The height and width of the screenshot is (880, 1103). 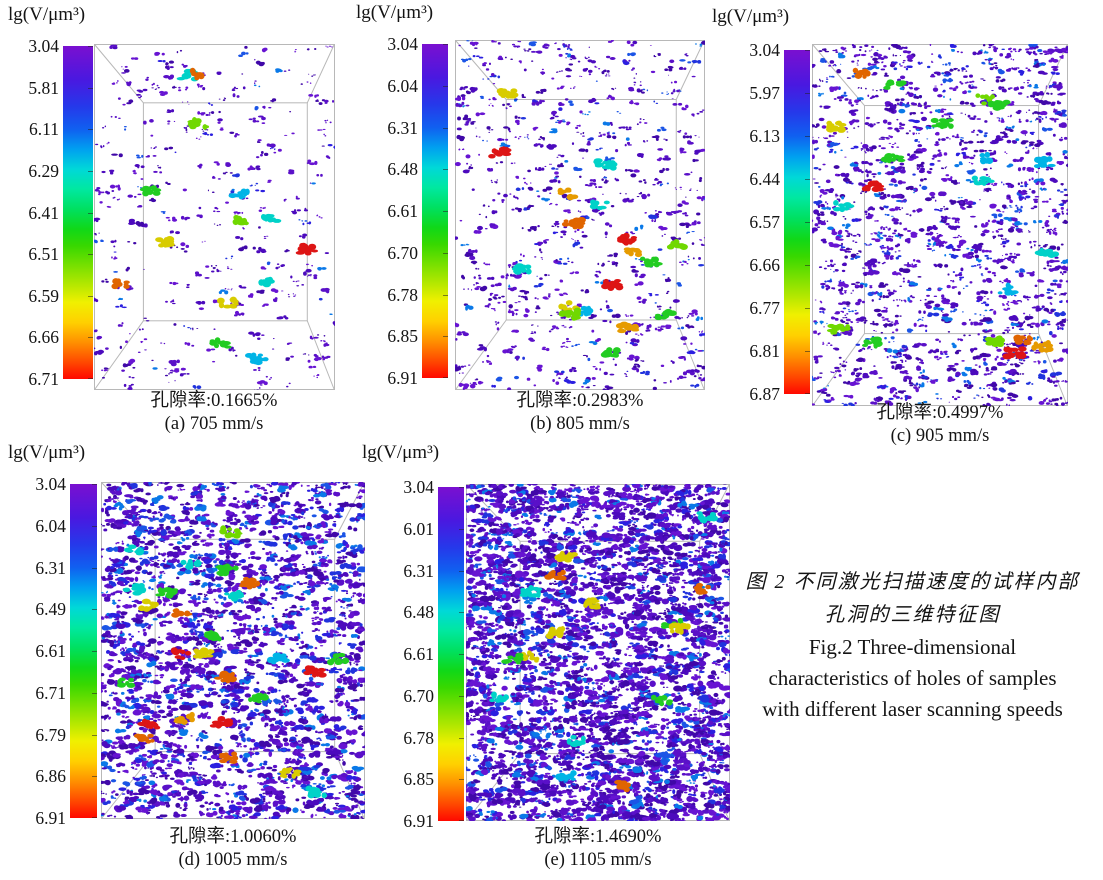 I want to click on colorbar-tick-label: 6.29, so click(x=43, y=170).